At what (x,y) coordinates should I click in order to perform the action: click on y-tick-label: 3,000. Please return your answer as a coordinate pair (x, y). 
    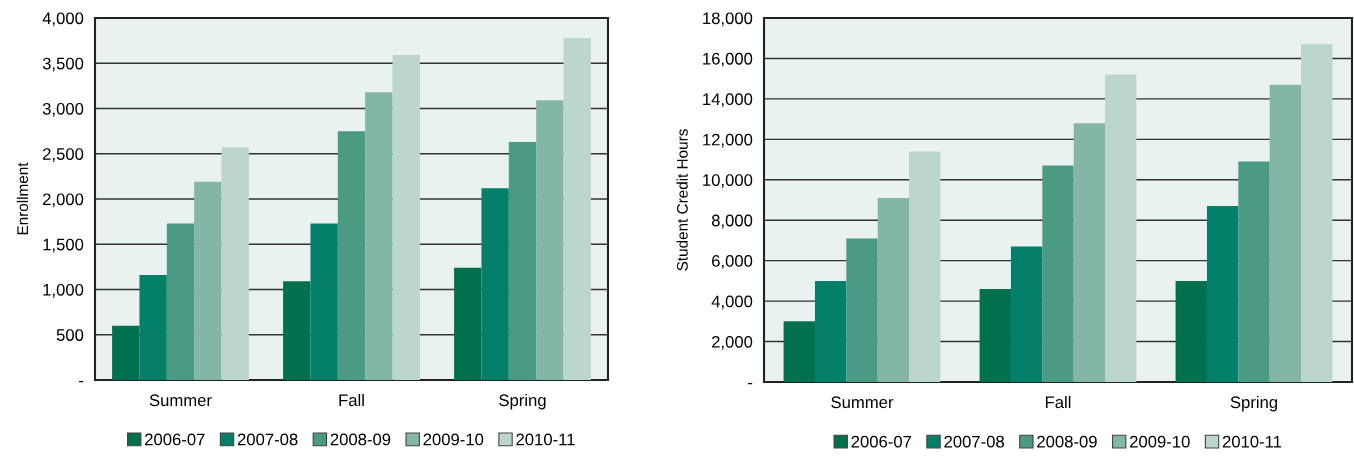
    Looking at the image, I should click on (63, 109).